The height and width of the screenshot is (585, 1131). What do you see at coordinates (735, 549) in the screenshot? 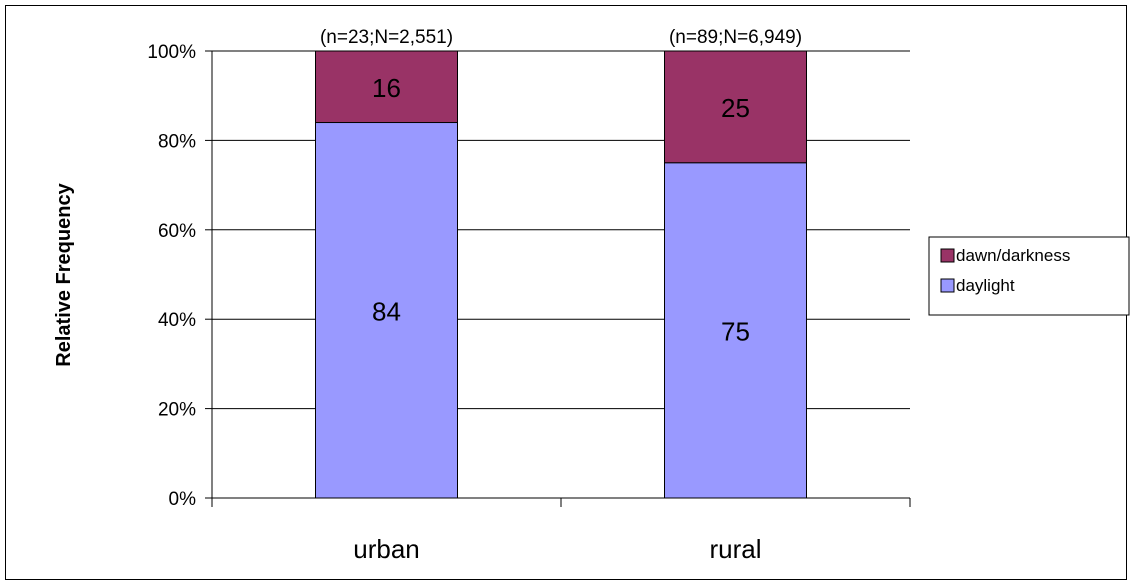
I see `x-tick-label: rural` at bounding box center [735, 549].